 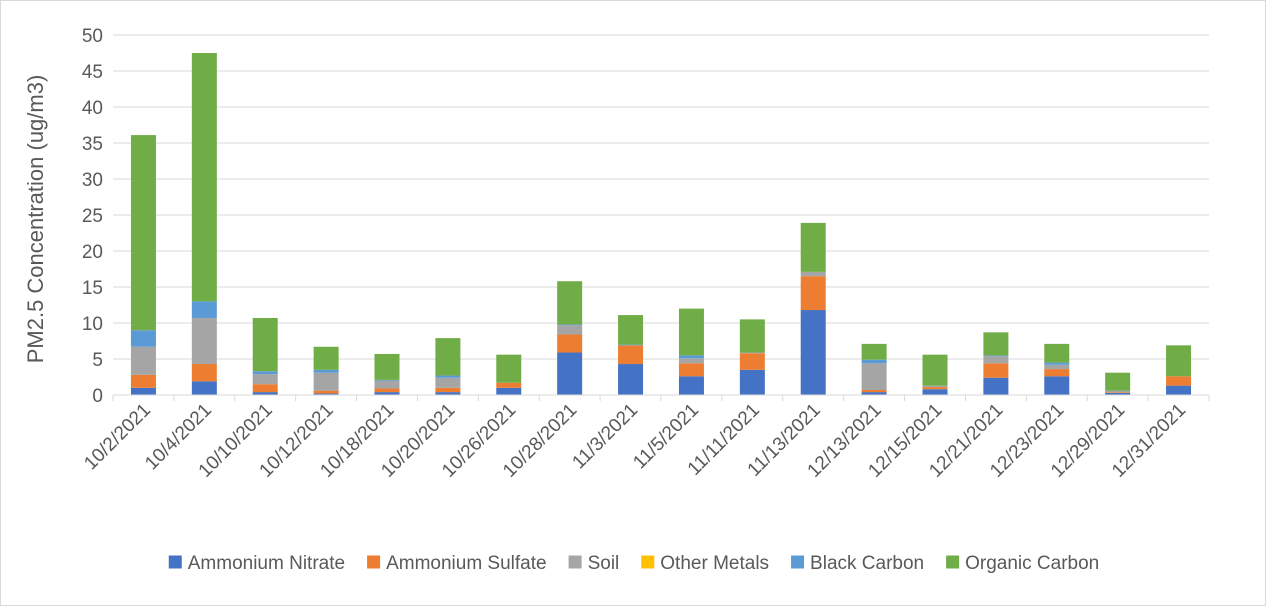 What do you see at coordinates (1032, 563) in the screenshot?
I see `legend-label: Organic Carbon` at bounding box center [1032, 563].